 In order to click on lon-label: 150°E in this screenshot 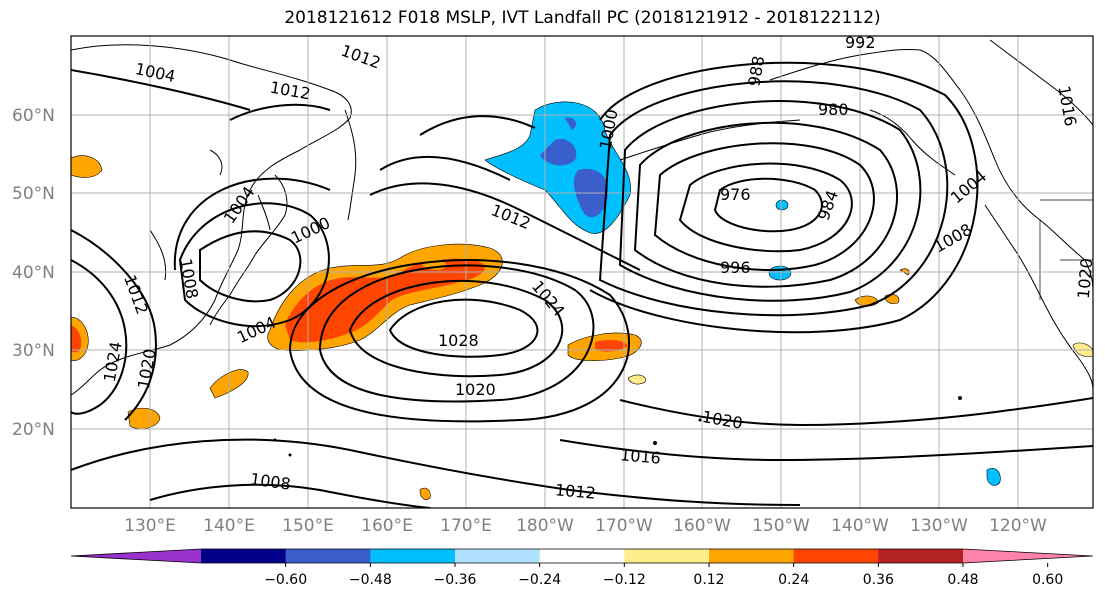, I will do `click(308, 526)`.